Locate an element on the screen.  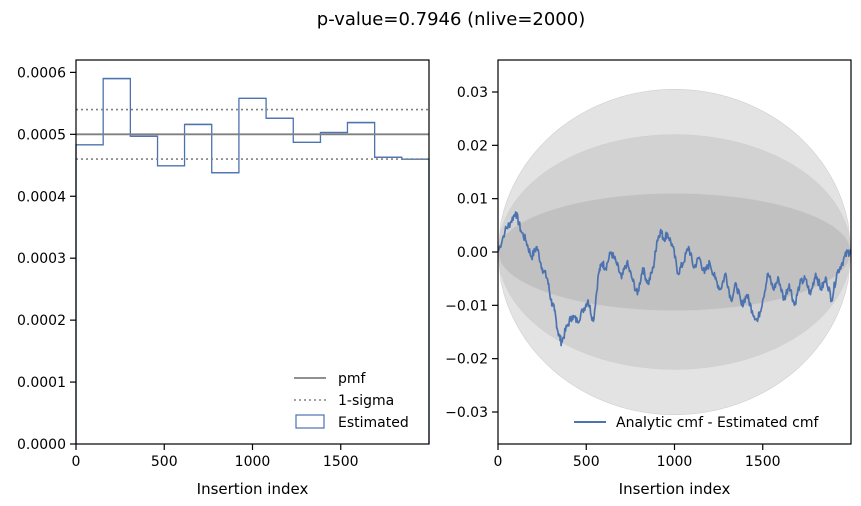
left-x-axis-label: Insertion index is located at coordinates (253, 489).